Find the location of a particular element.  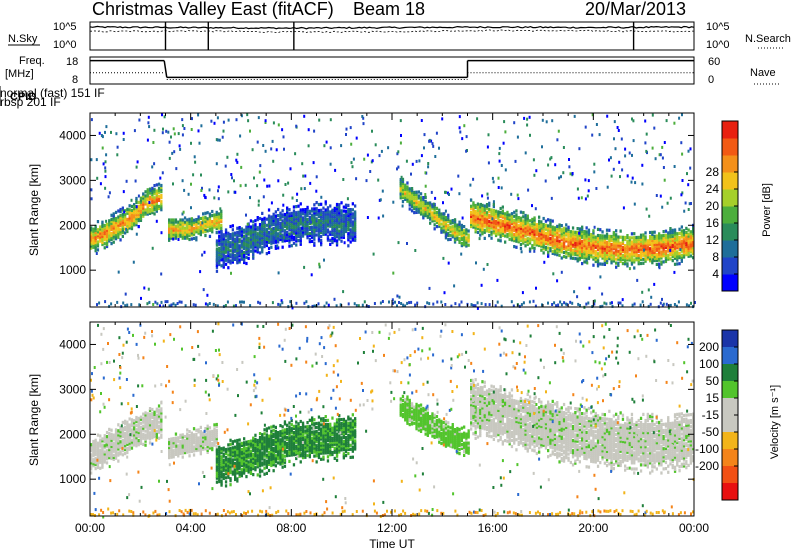

nave-right-tick-bottom: 0 is located at coordinates (711, 80).